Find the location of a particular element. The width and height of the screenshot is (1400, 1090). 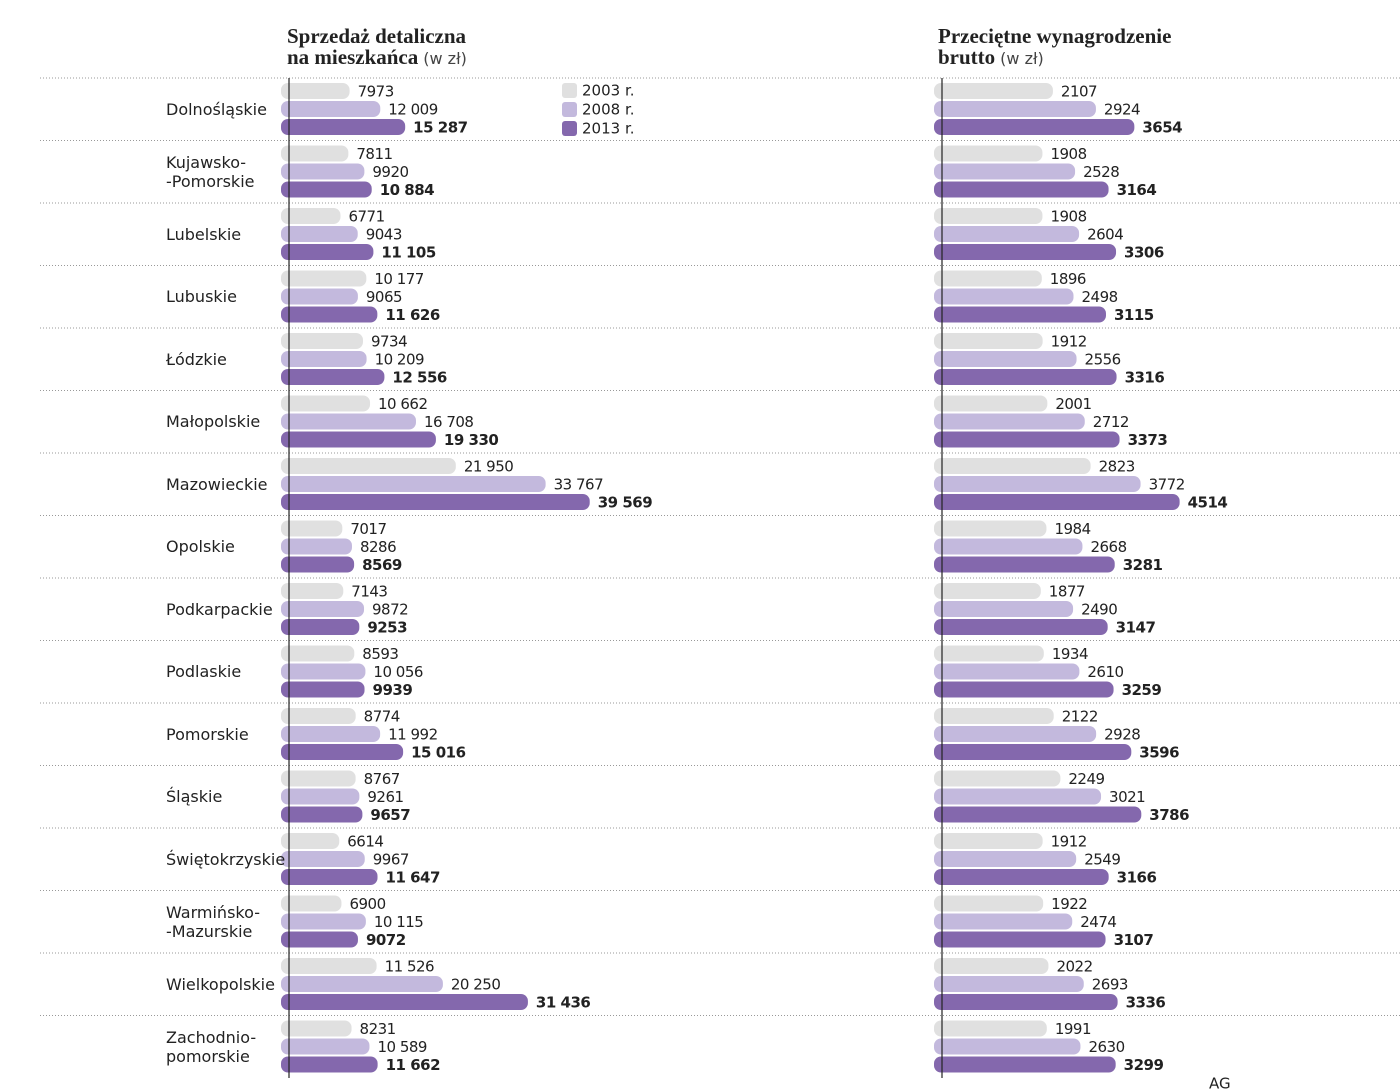

category-label: Świętokrzyskie is located at coordinates (226, 859).